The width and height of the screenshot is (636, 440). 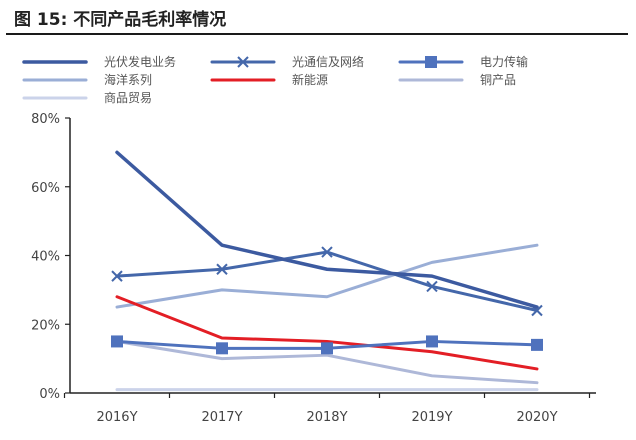 I want to click on y-tick-label: 80%, so click(x=45, y=119).